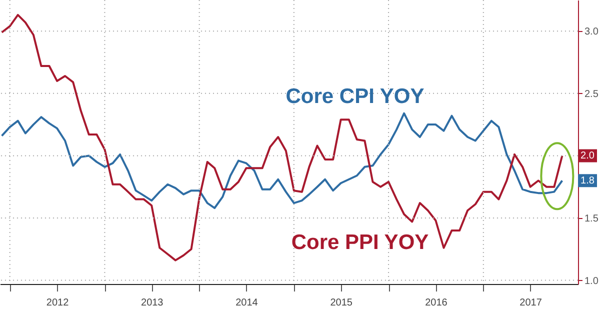  What do you see at coordinates (591, 218) in the screenshot?
I see `y-tick-label: 1.5` at bounding box center [591, 218].